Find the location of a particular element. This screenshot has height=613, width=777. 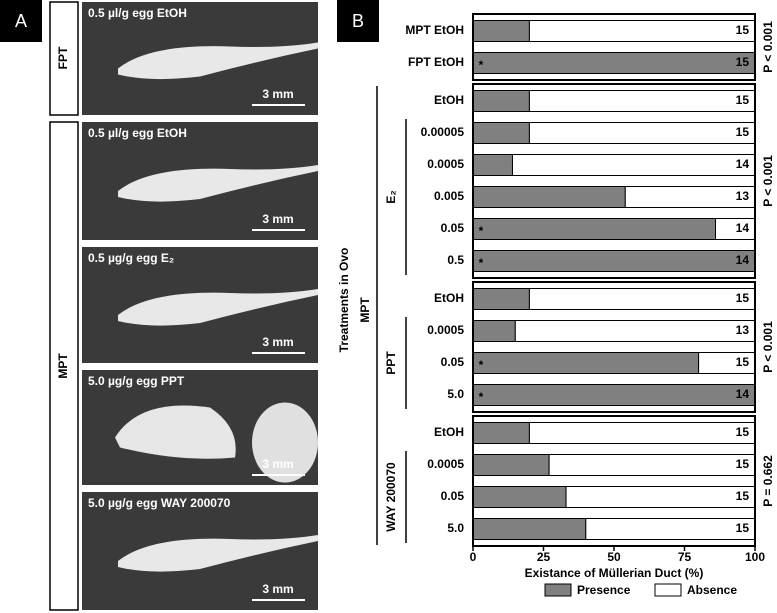

group-label: E₂ is located at coordinates (391, 196).